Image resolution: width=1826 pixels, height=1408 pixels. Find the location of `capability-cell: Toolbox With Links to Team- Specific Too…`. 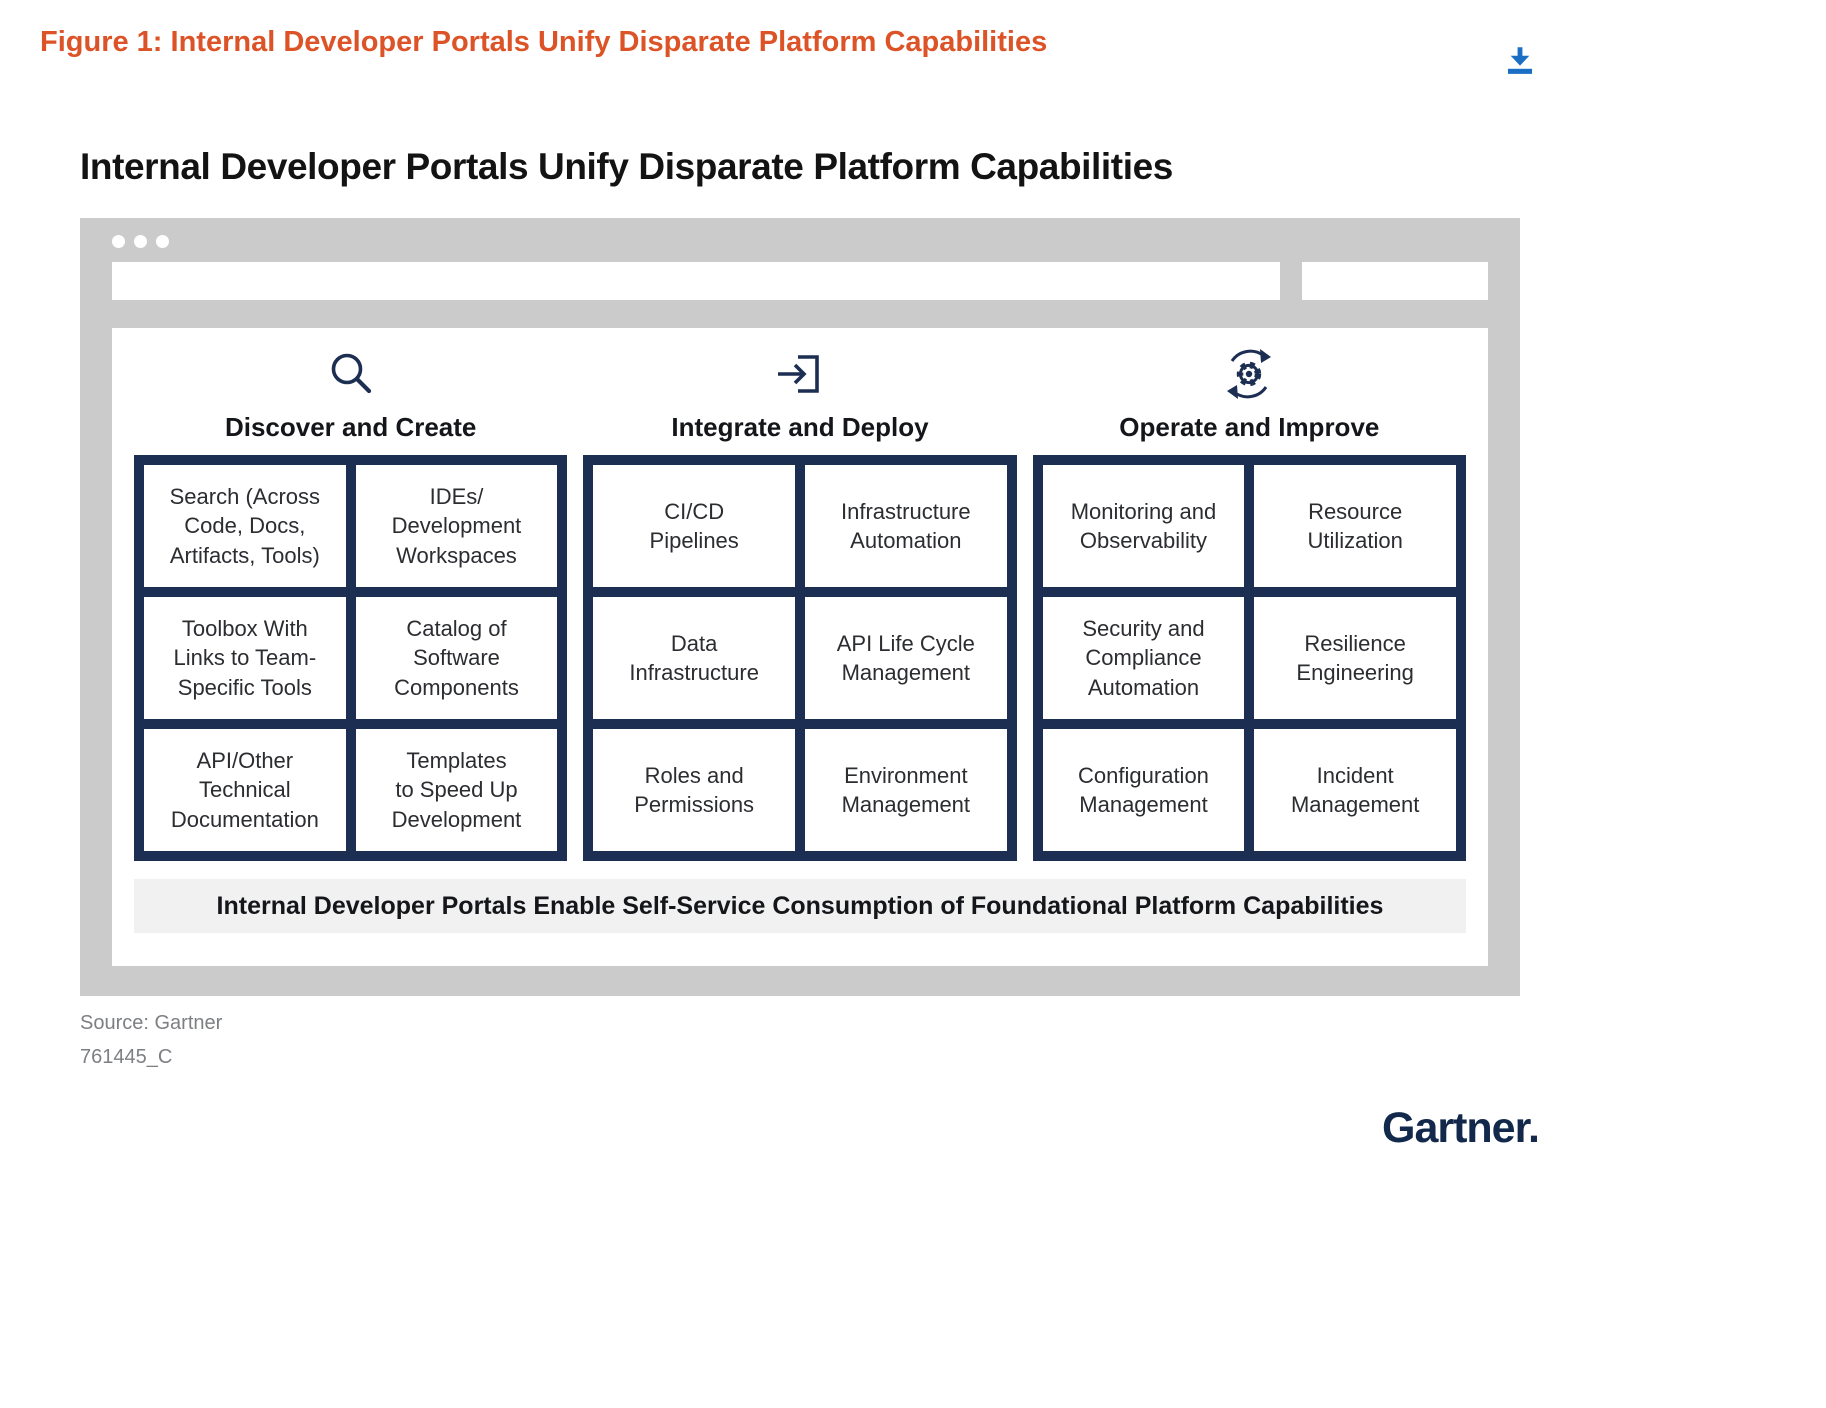

capability-cell: Toolbox With Links to Team- Specific Too… is located at coordinates (245, 658).